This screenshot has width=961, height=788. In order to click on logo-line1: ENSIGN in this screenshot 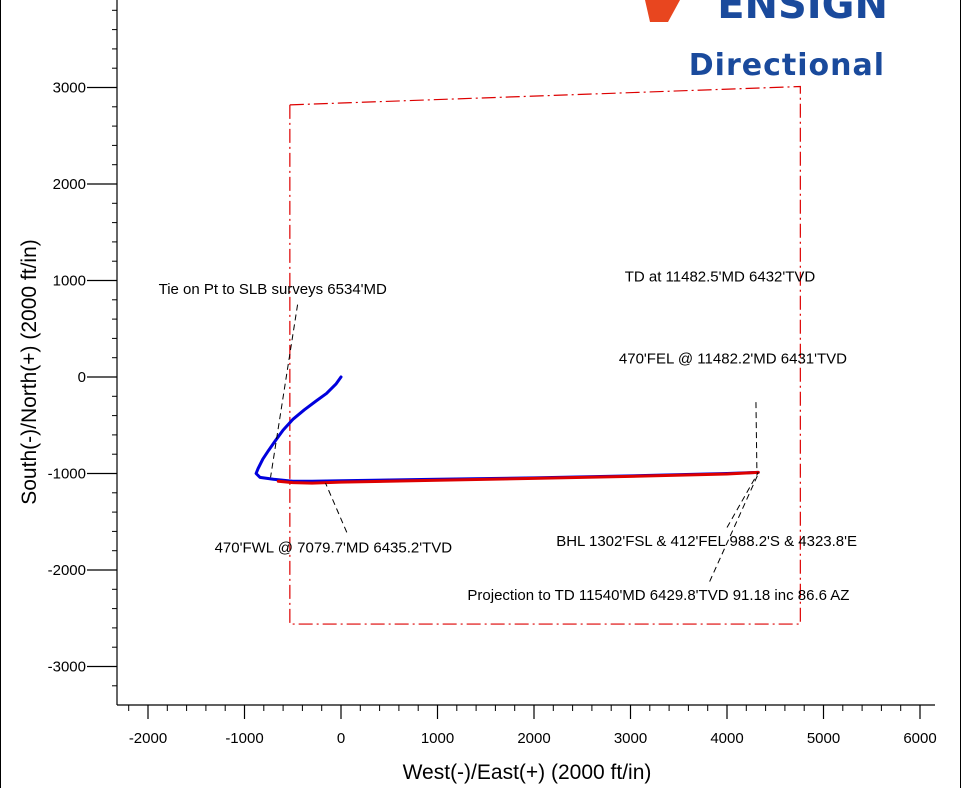, I will do `click(802, 14)`.